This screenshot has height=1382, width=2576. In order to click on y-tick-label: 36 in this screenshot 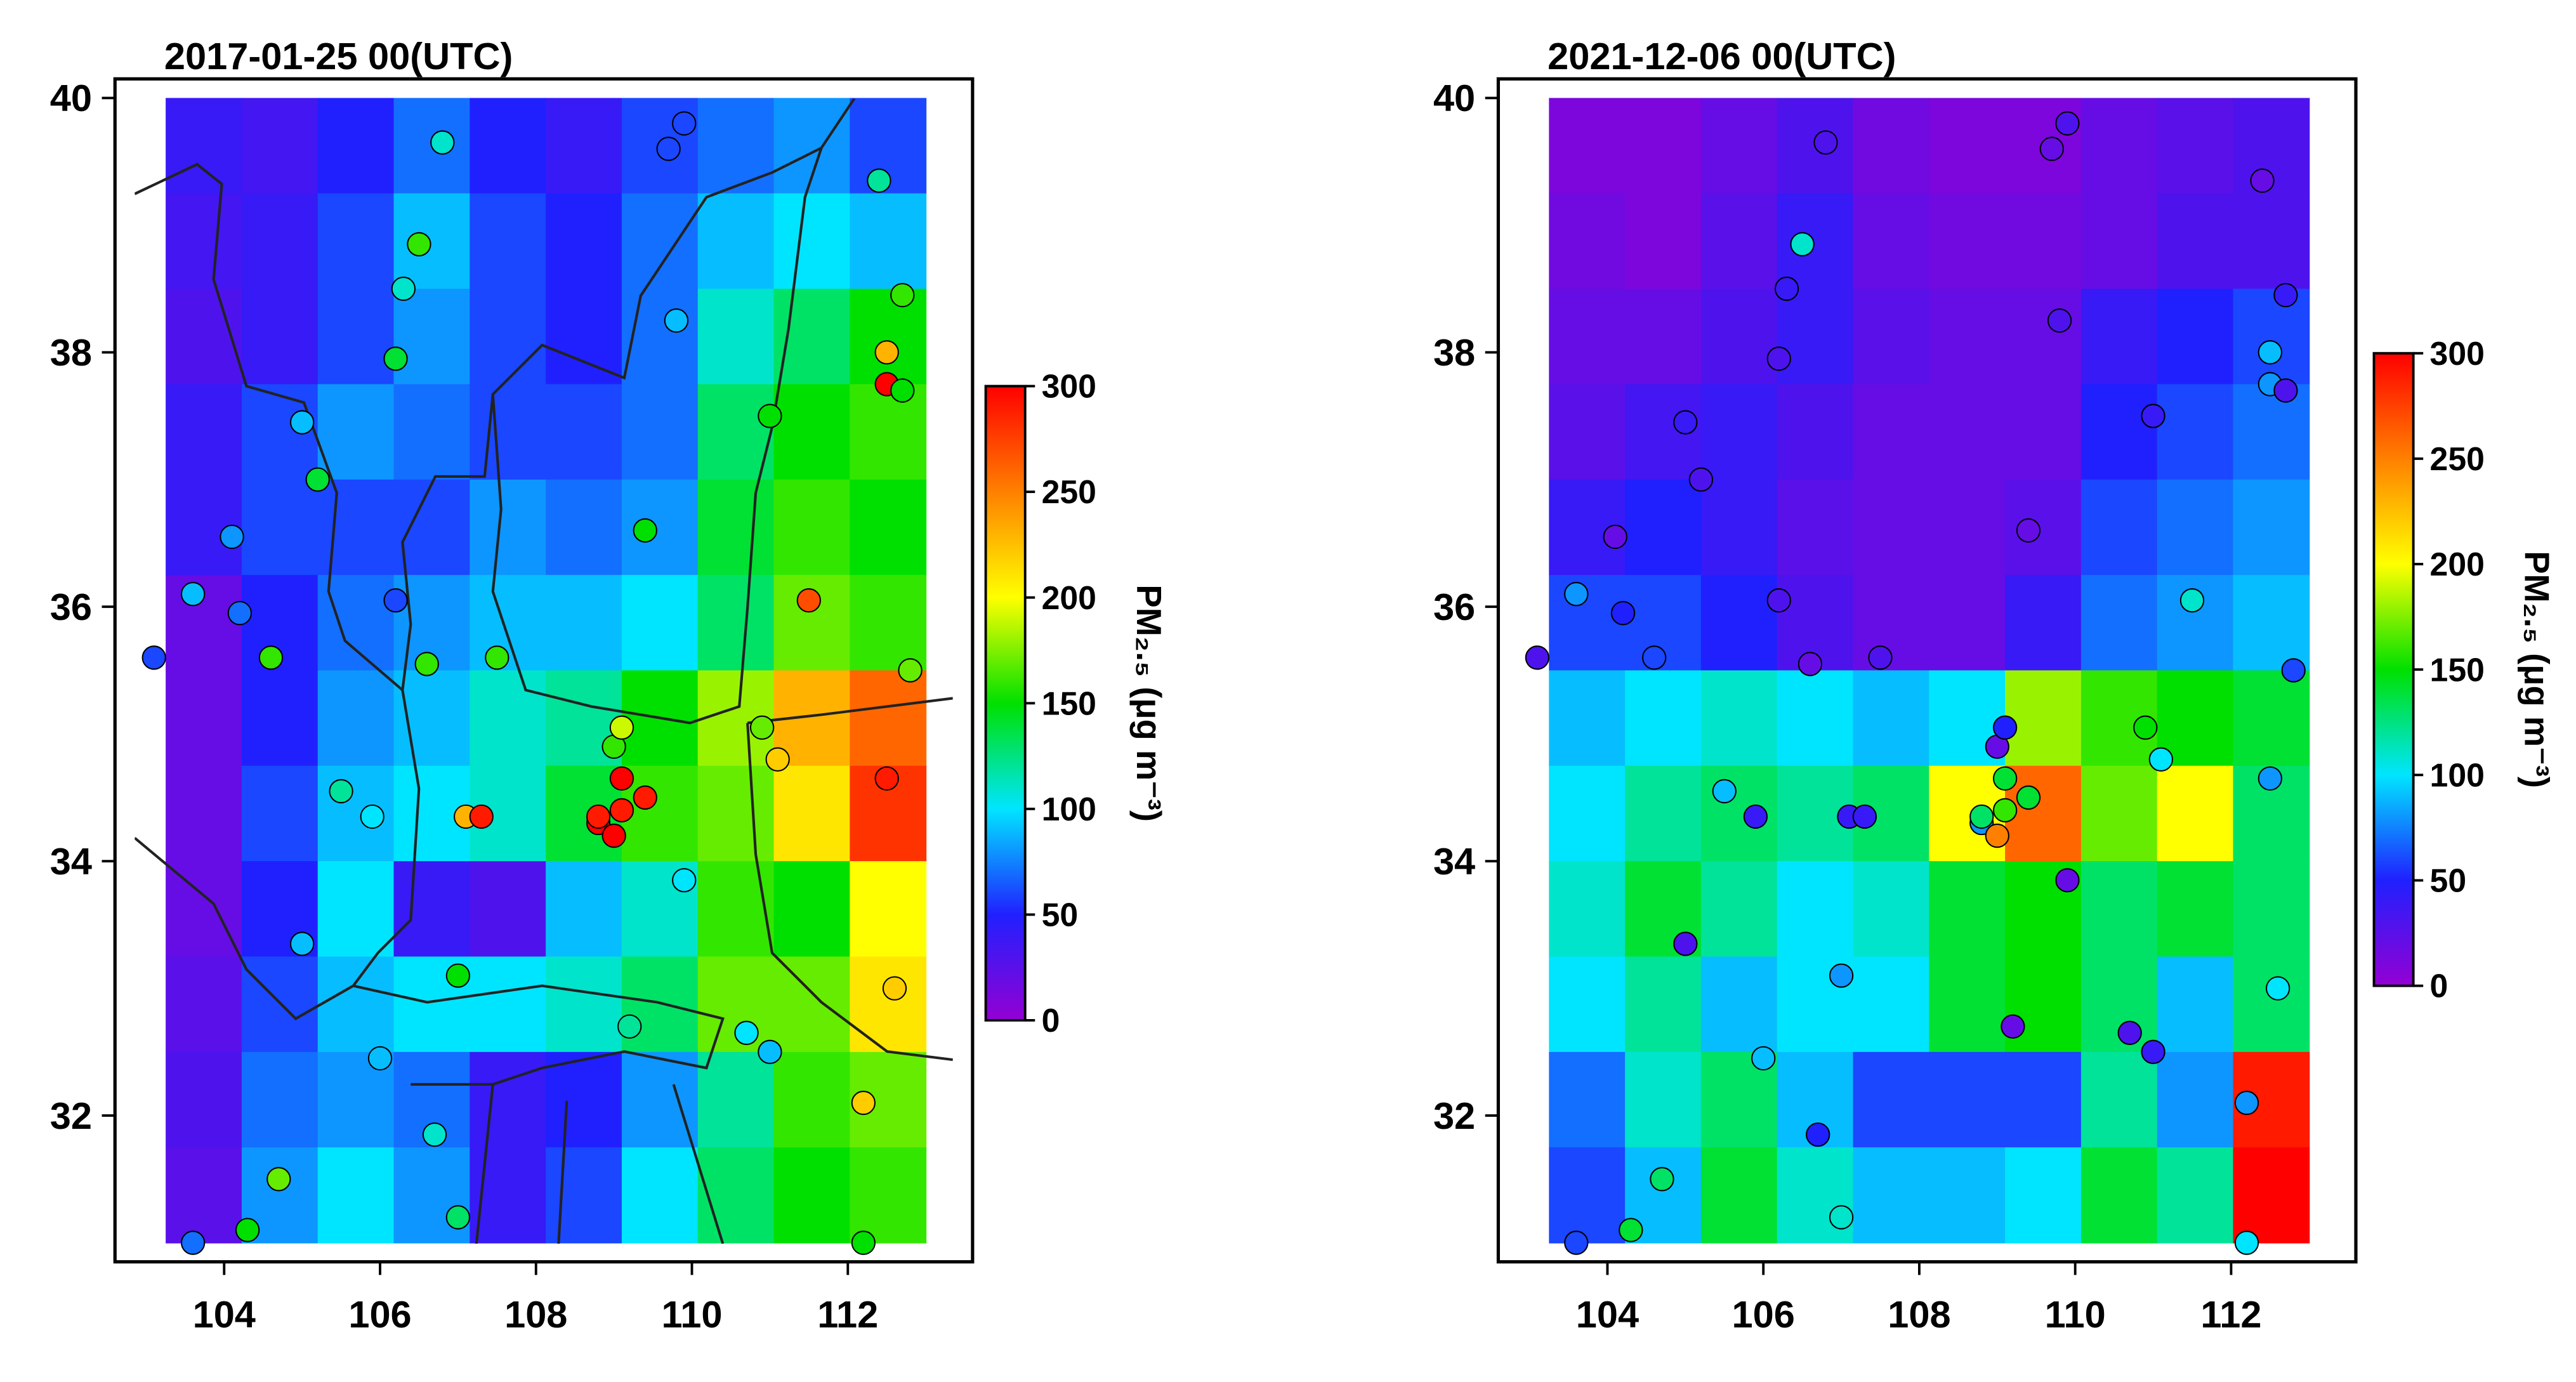, I will do `click(1454, 607)`.